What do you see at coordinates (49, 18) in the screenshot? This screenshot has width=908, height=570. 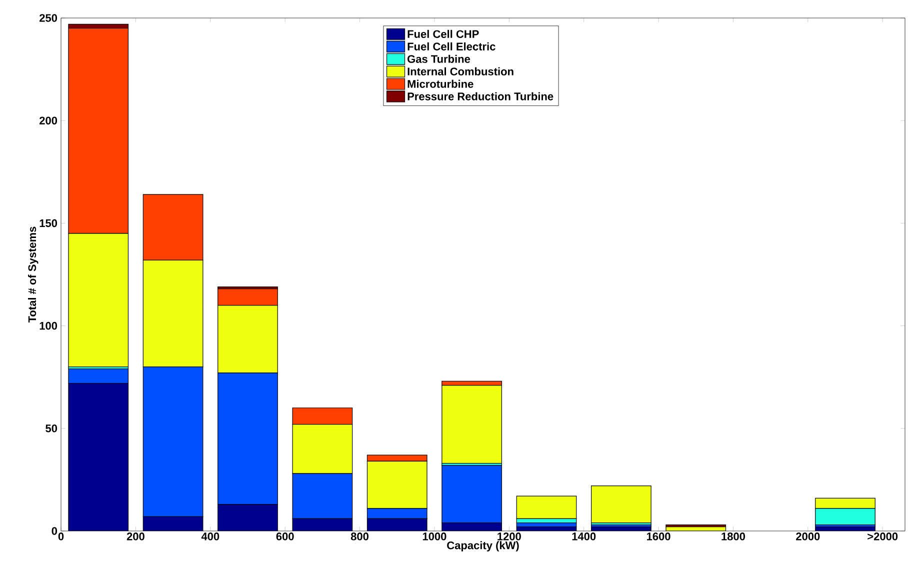 I see `y-tick-label: 250` at bounding box center [49, 18].